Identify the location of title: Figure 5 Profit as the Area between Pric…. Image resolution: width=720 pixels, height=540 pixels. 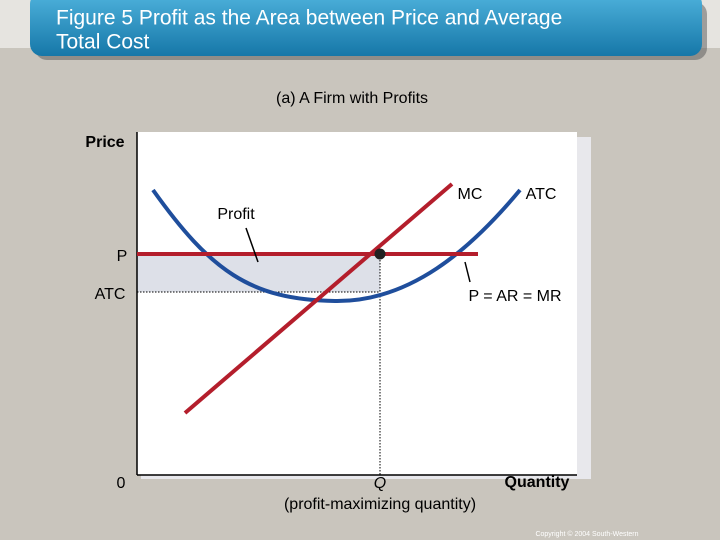
(309, 18).